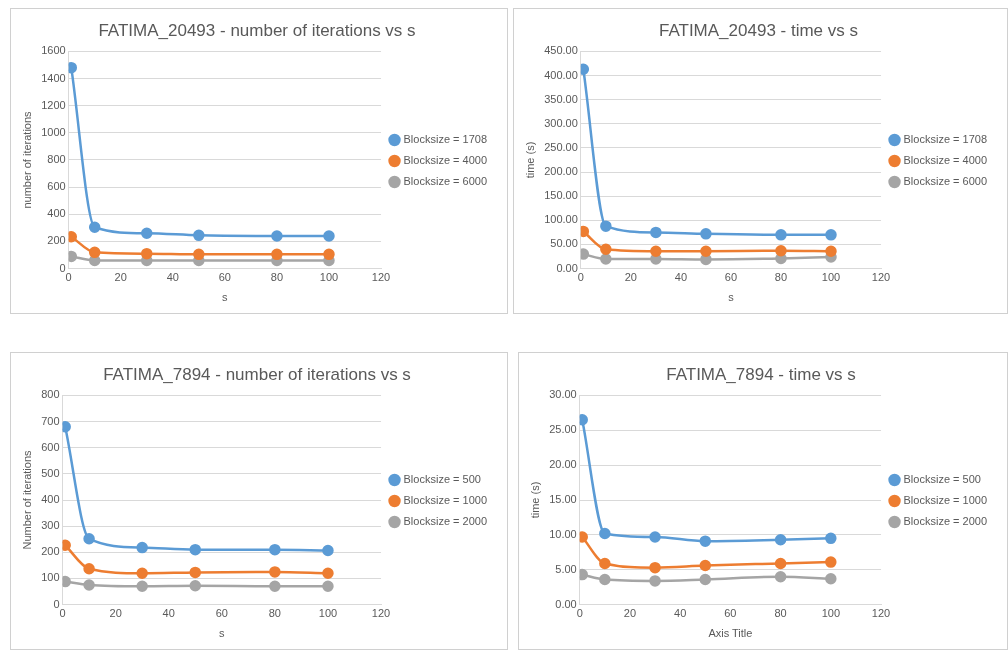  What do you see at coordinates (945, 521) in the screenshot?
I see `legend-label: Blocksize = 2000` at bounding box center [945, 521].